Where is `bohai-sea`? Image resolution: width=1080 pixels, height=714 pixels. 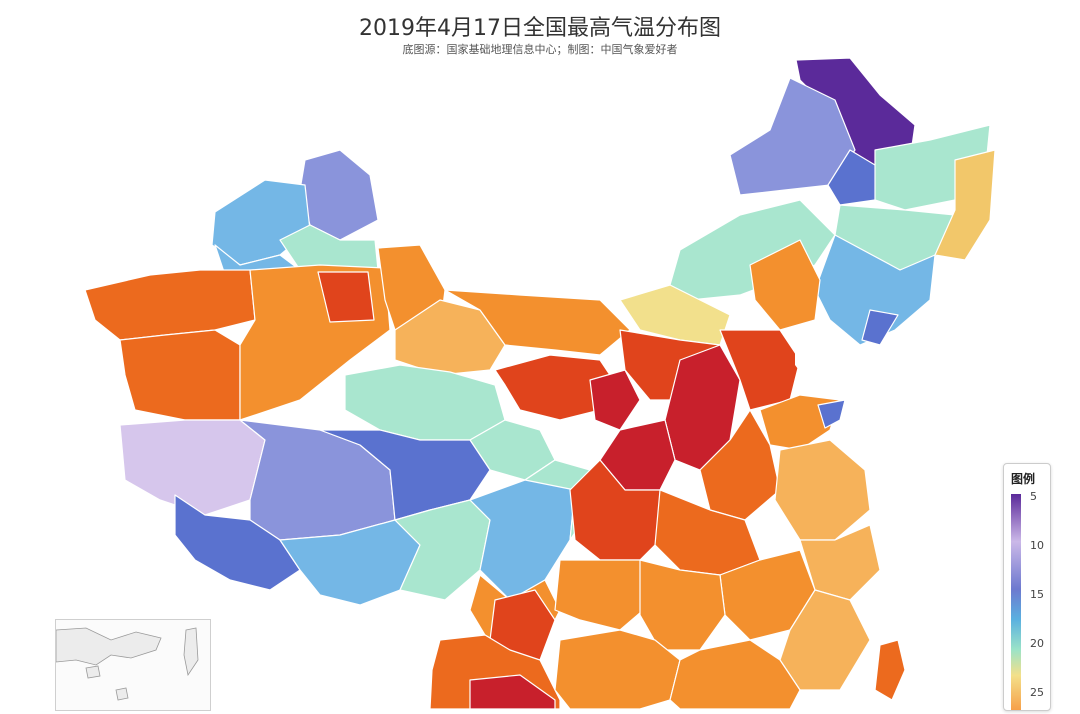 bohai-sea is located at coordinates (822, 355).